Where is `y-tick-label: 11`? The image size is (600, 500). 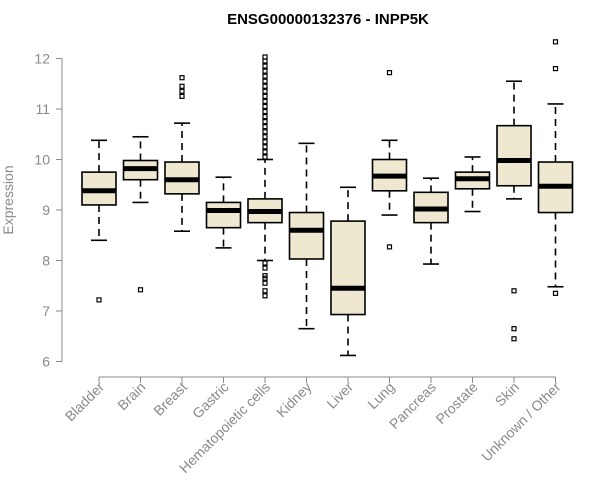 y-tick-label: 11 is located at coordinates (42, 109).